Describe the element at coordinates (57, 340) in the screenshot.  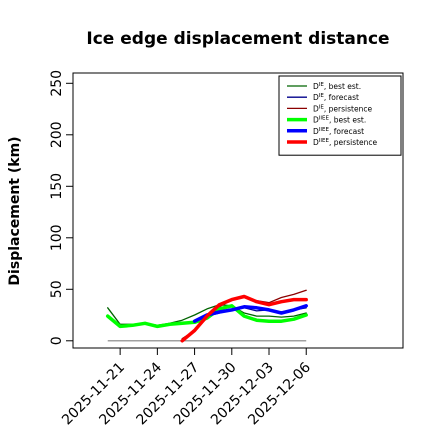
I see `y-tick-label: 0` at that location.